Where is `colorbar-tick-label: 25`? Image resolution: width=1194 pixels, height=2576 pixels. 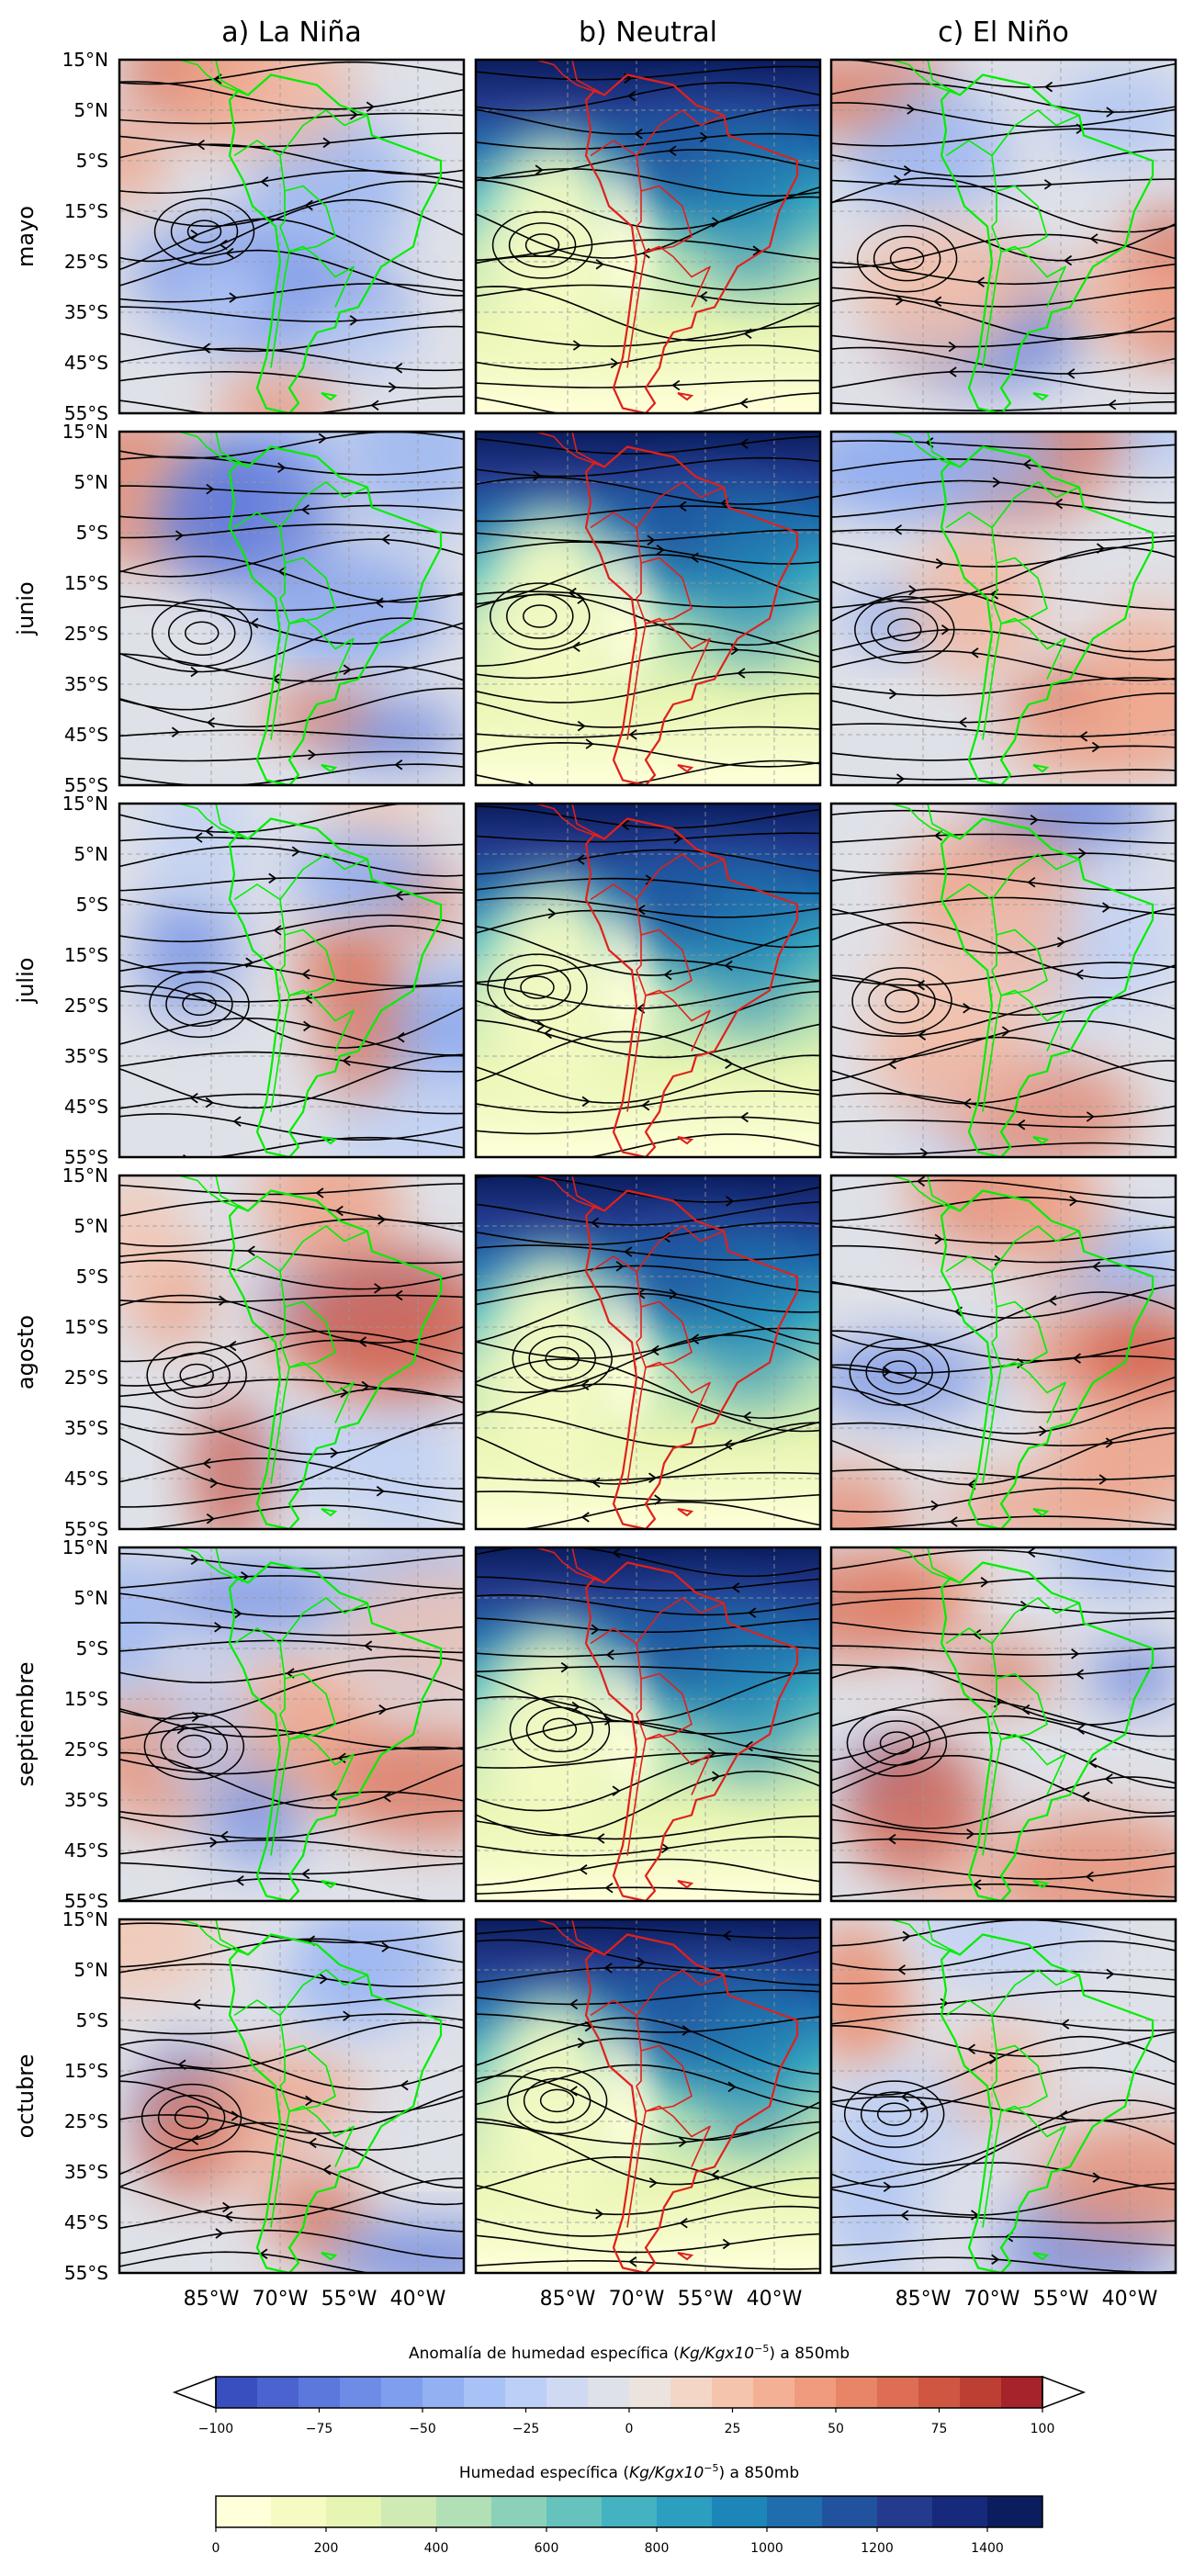
colorbar-tick-label: 25 is located at coordinates (733, 2429).